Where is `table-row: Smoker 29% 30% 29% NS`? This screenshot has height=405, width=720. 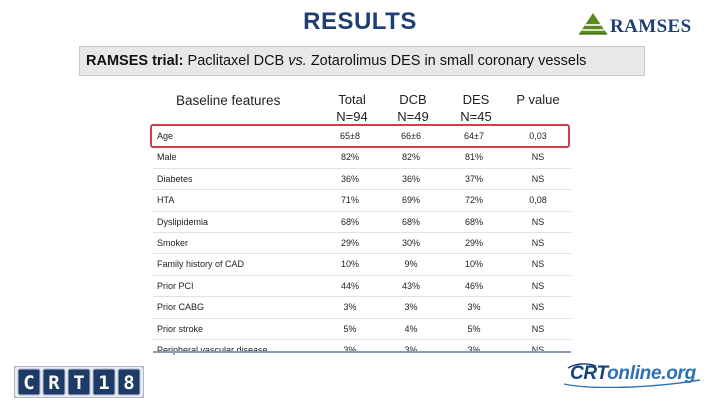
table-row: Smoker 29% 30% 29% NS is located at coordinates (362, 244).